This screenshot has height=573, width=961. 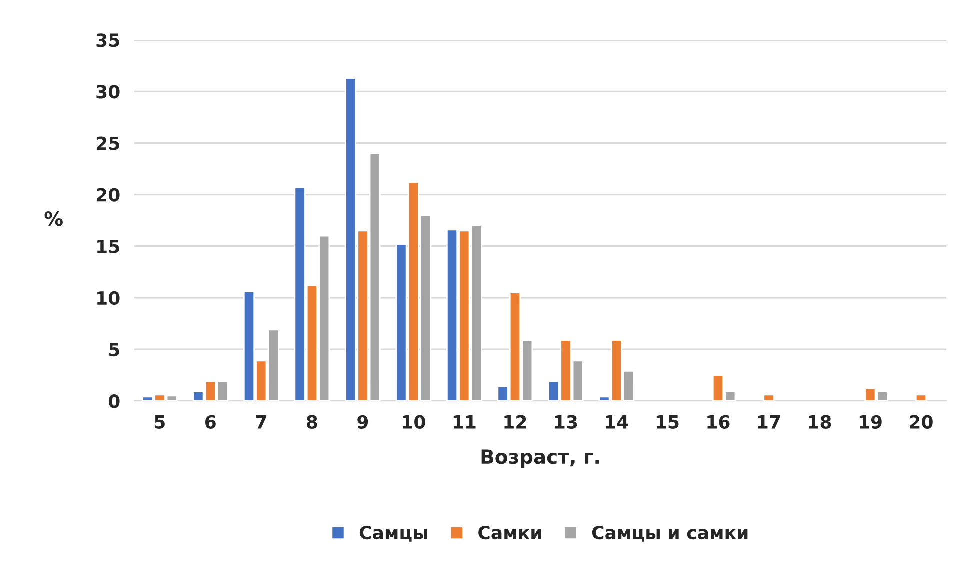 I want to click on x-tick-label: 17, so click(x=769, y=422).